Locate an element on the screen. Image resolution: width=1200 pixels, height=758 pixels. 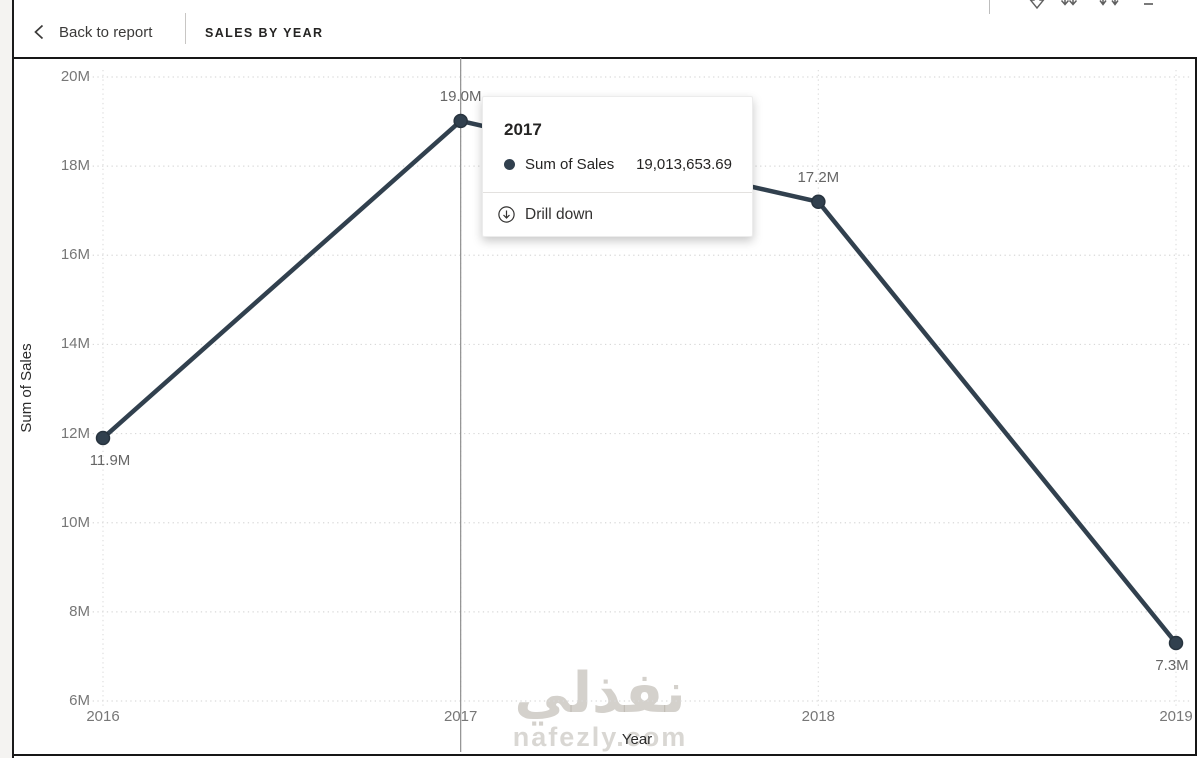
back-to-report-button: Back to report is located at coordinates (92, 32).